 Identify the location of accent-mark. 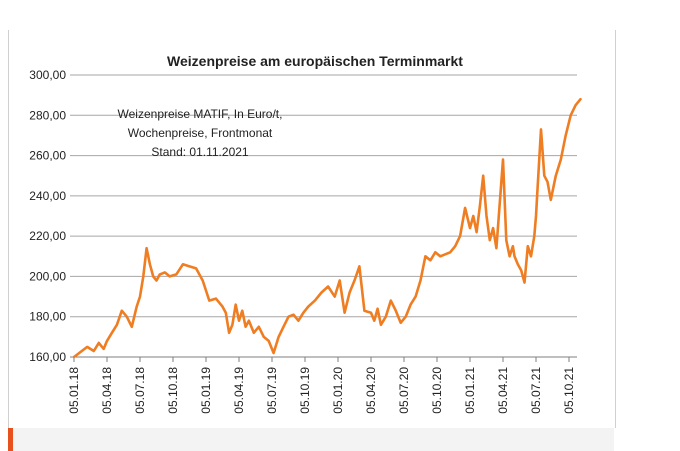
(10, 439).